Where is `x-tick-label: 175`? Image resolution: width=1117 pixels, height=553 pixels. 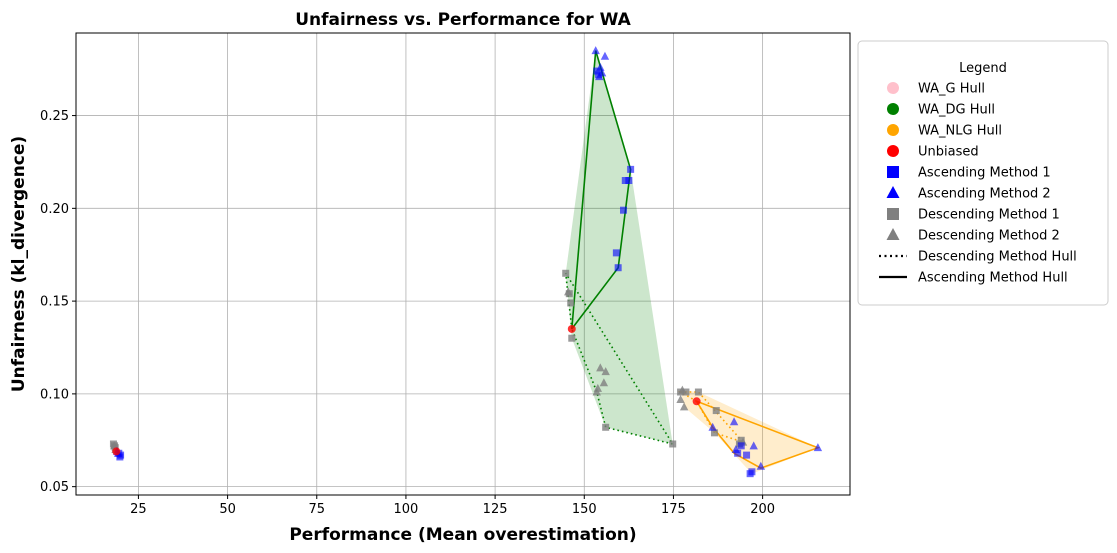 x-tick-label: 175 is located at coordinates (673, 509).